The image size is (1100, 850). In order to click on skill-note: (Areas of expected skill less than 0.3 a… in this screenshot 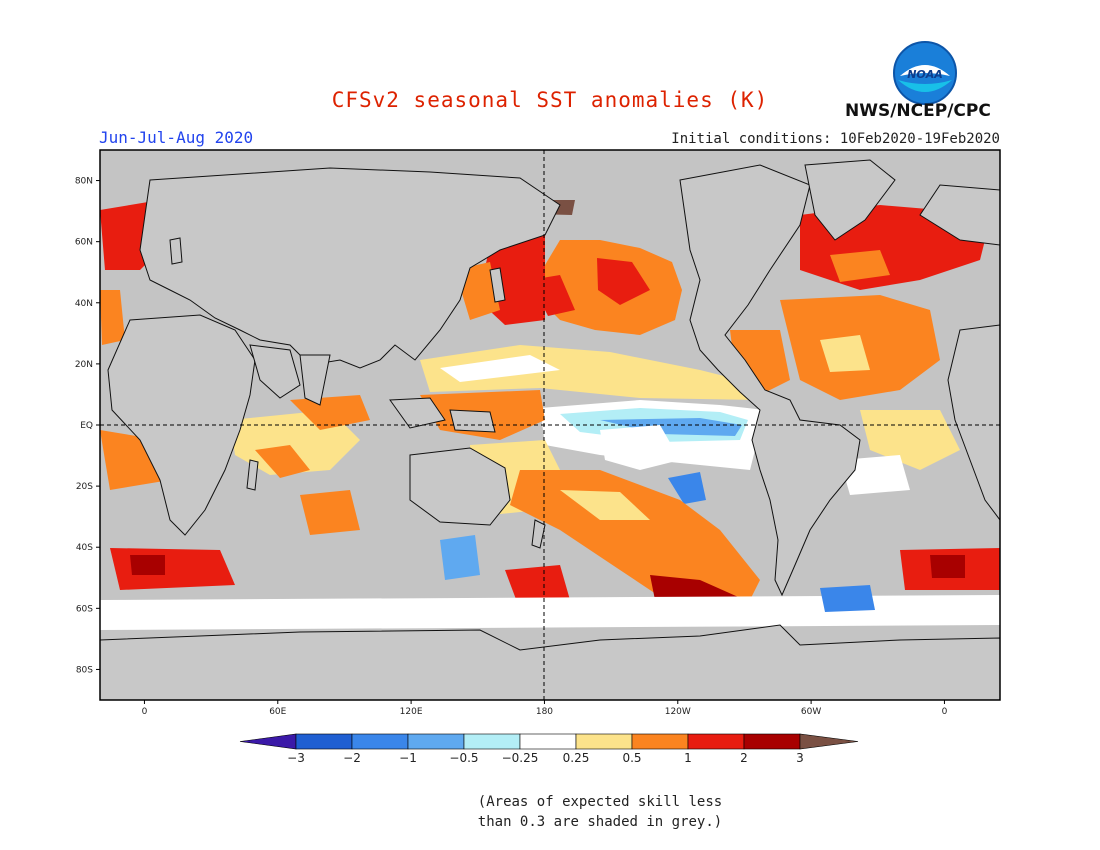, I will do `click(550, 812)`.